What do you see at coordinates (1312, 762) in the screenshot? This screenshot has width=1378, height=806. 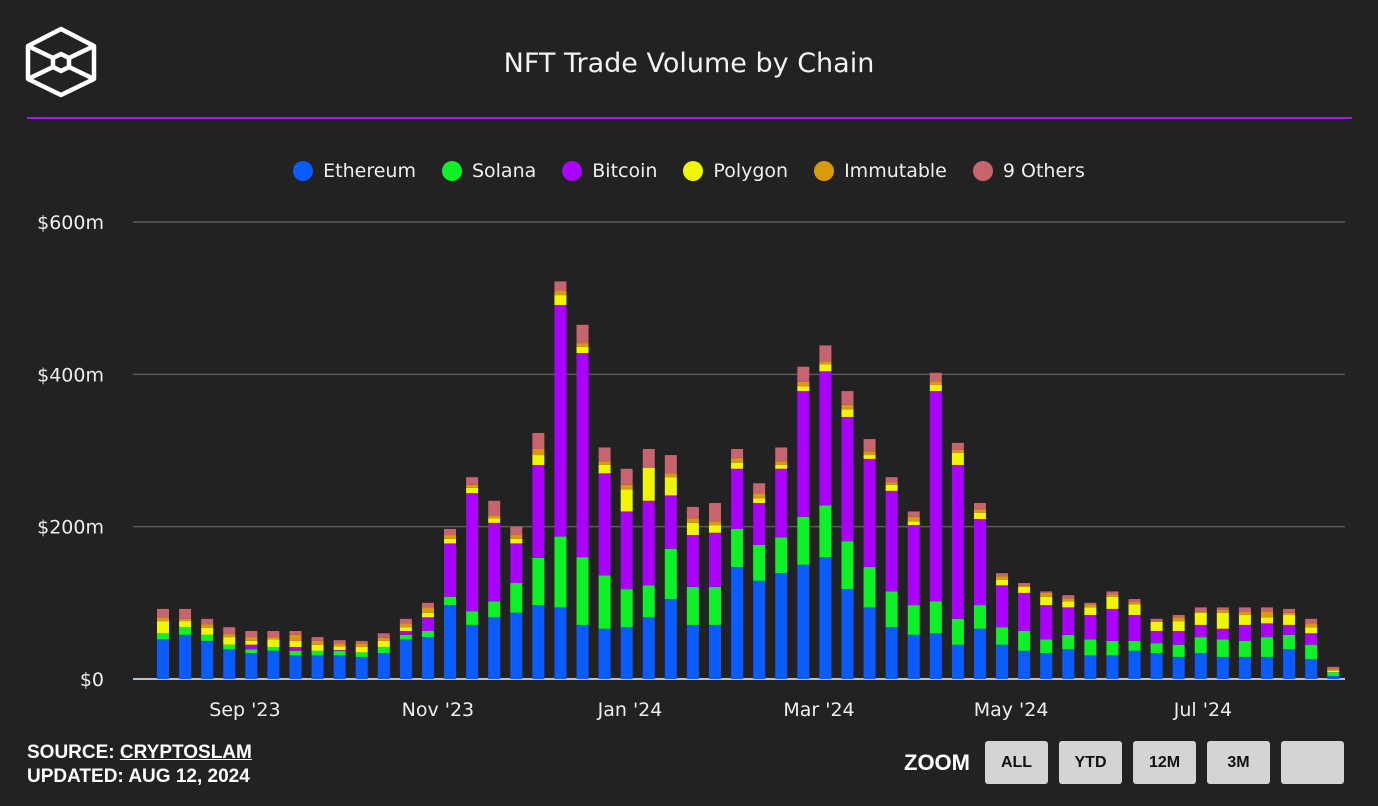 I see `zoom-blank-button` at bounding box center [1312, 762].